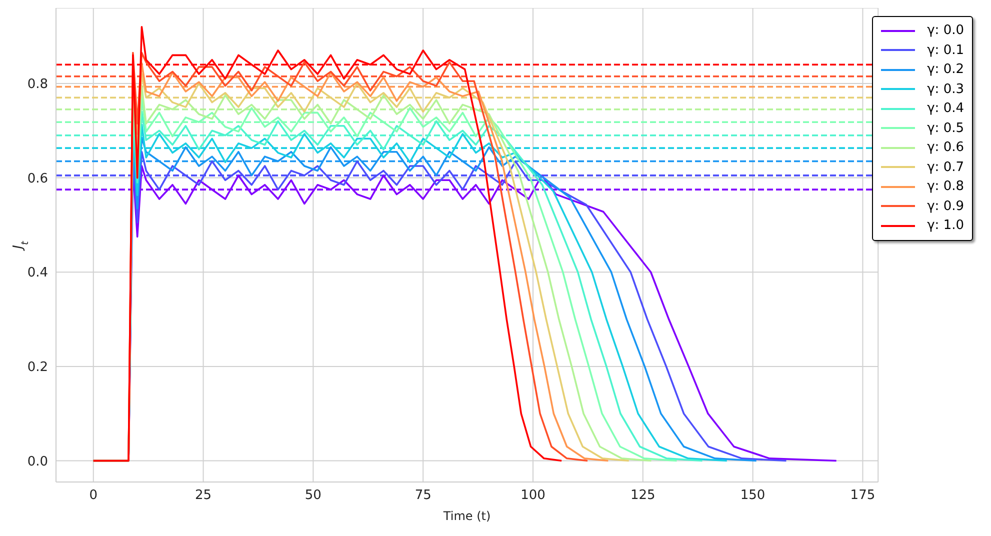 The width and height of the screenshot is (991, 536). What do you see at coordinates (37, 462) in the screenshot?
I see `y-tick-label: 0.0` at bounding box center [37, 462].